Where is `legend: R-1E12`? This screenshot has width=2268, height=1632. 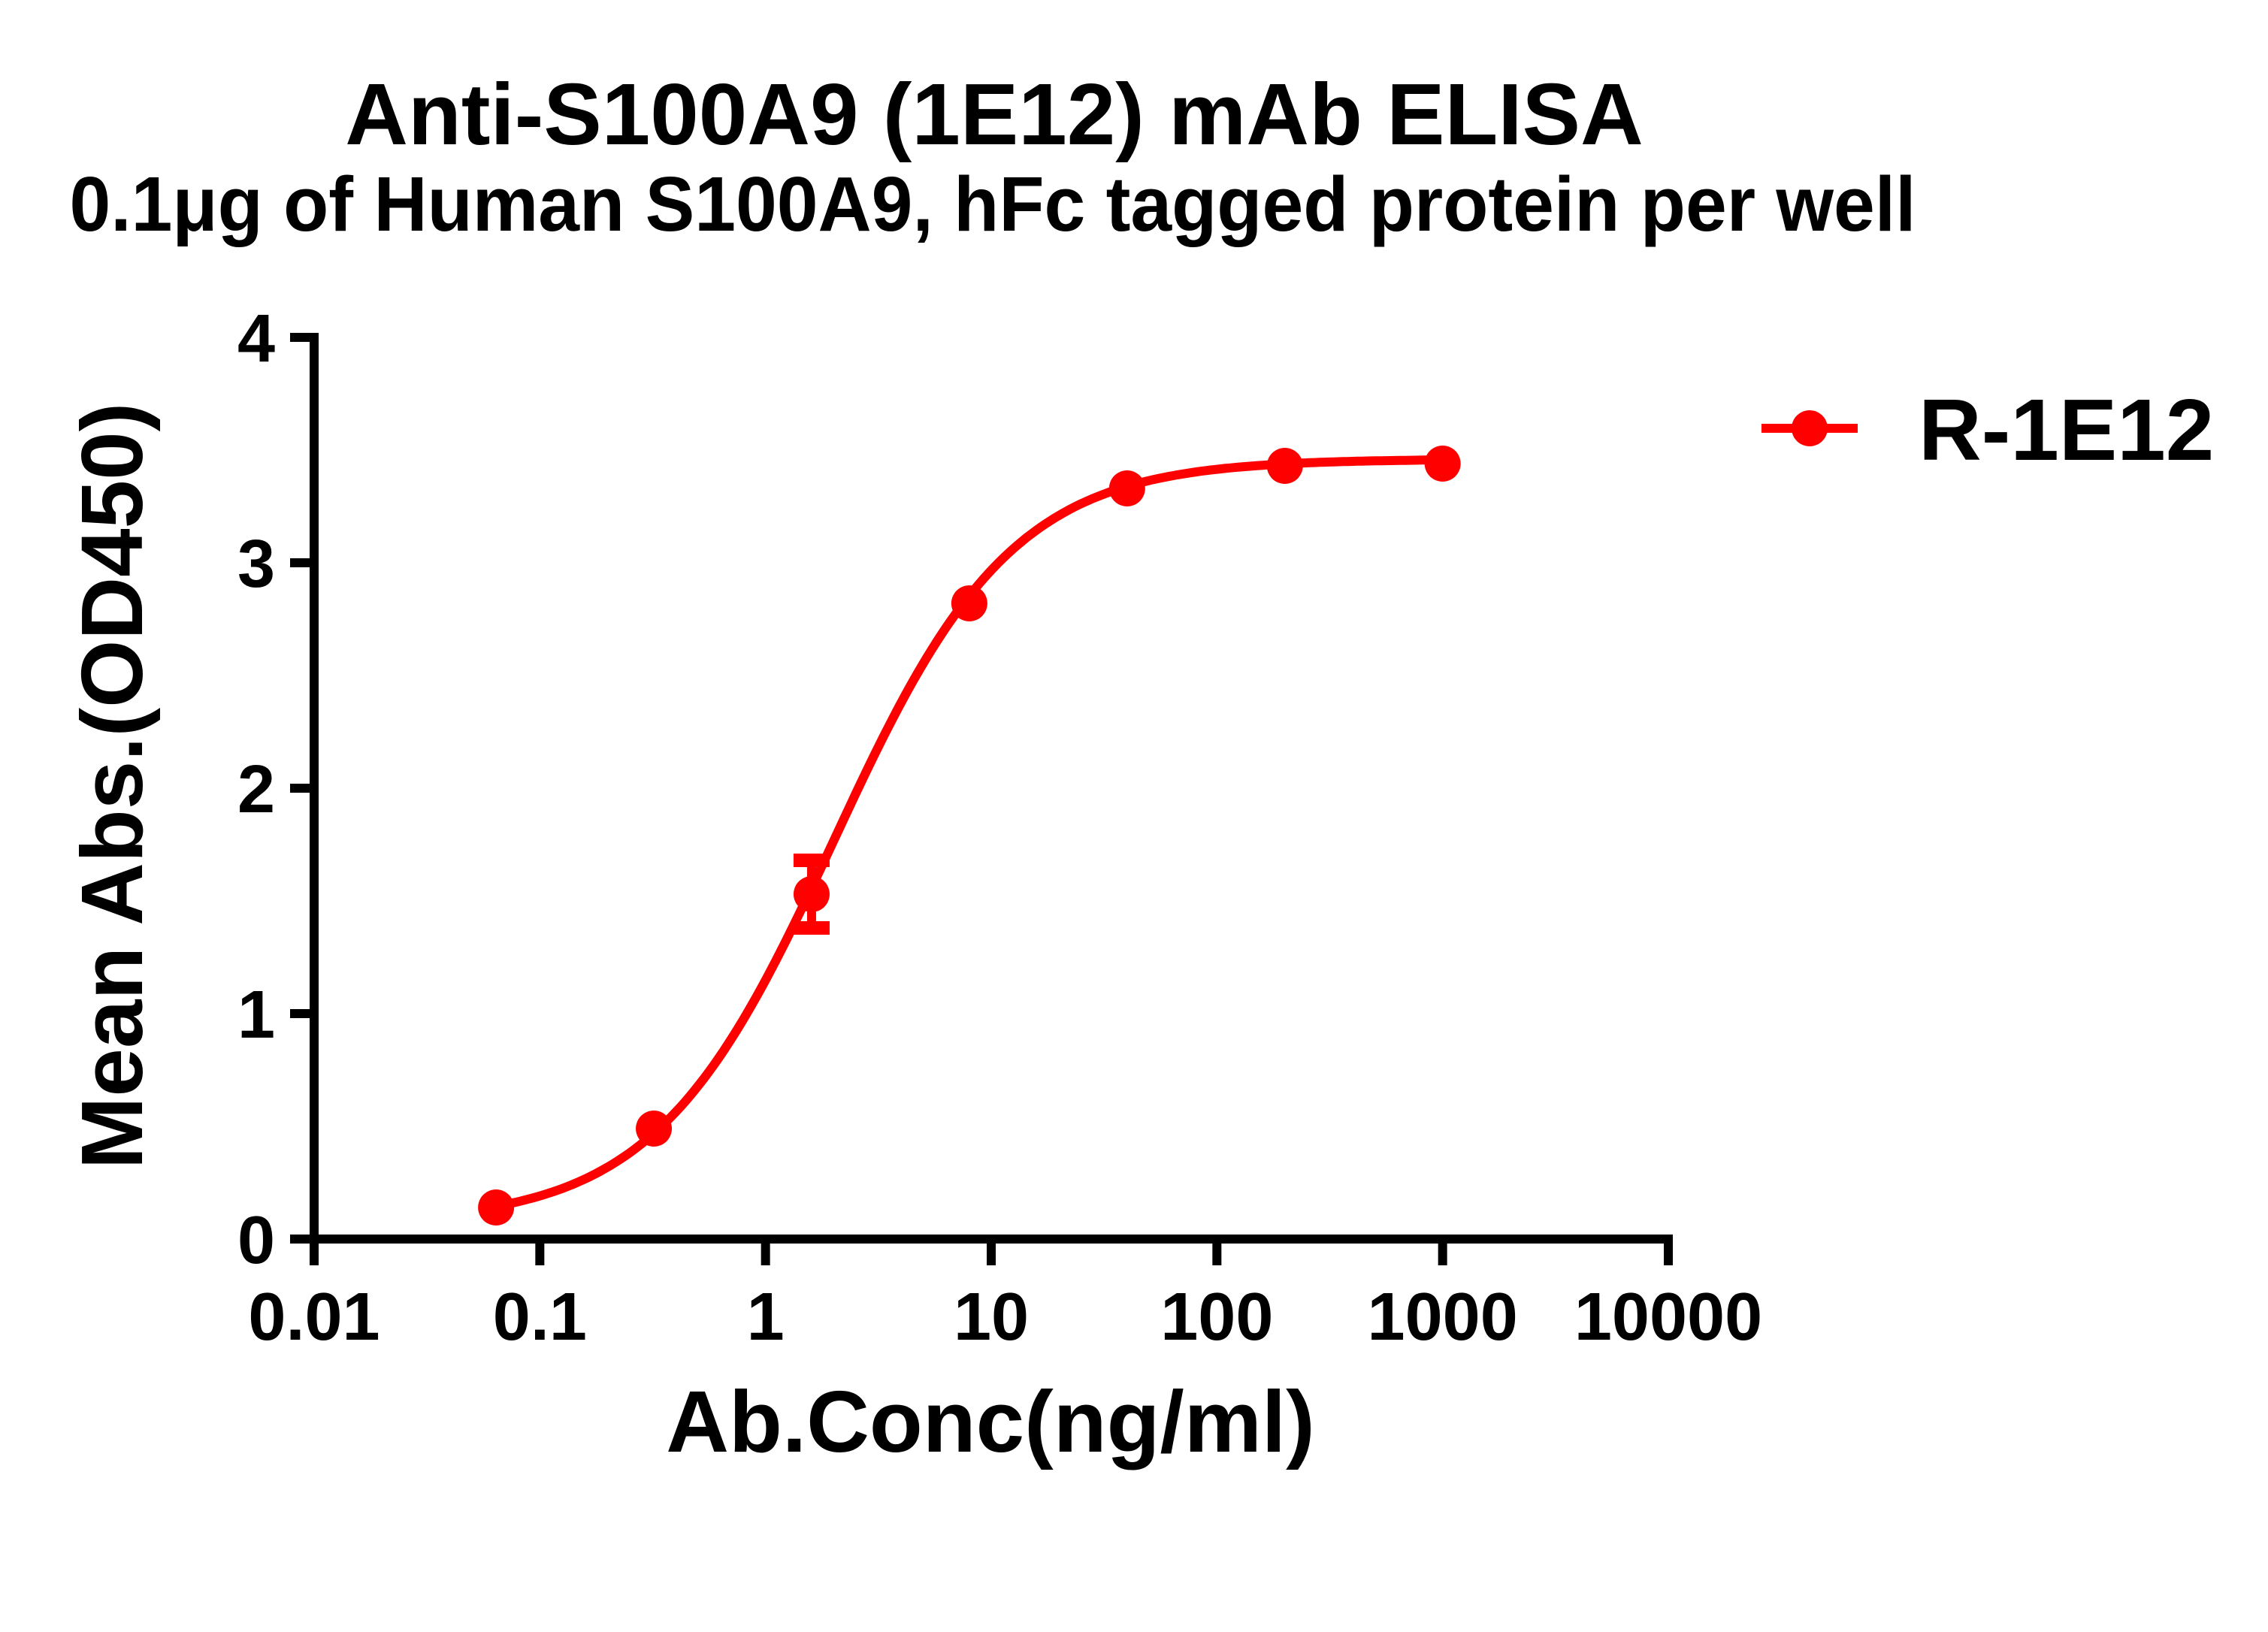
legend: R-1E12 is located at coordinates (1988, 430).